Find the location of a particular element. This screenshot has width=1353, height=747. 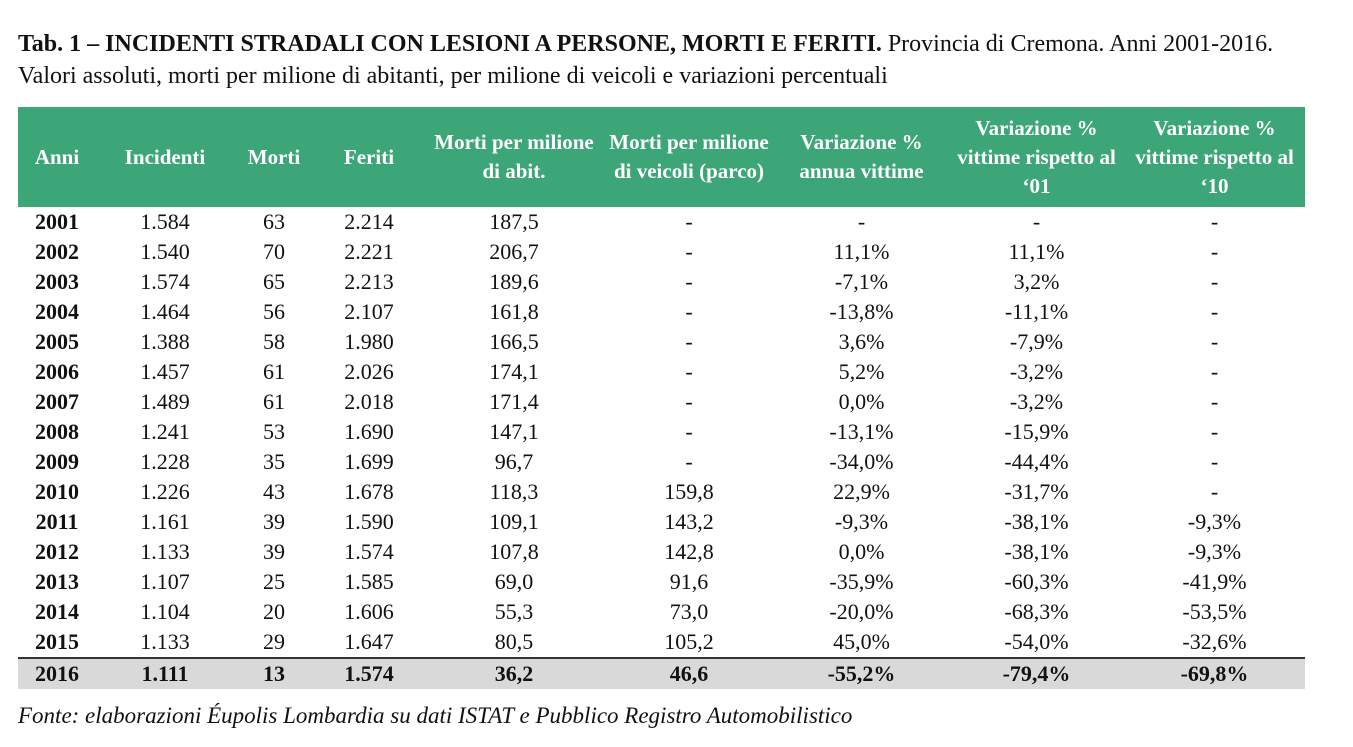

table-cell: 2.107 is located at coordinates (369, 311).